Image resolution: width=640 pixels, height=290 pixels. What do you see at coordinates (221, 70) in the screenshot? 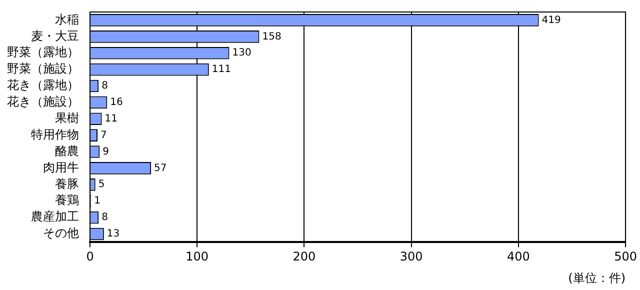
I see `data-label: 111` at bounding box center [221, 70].